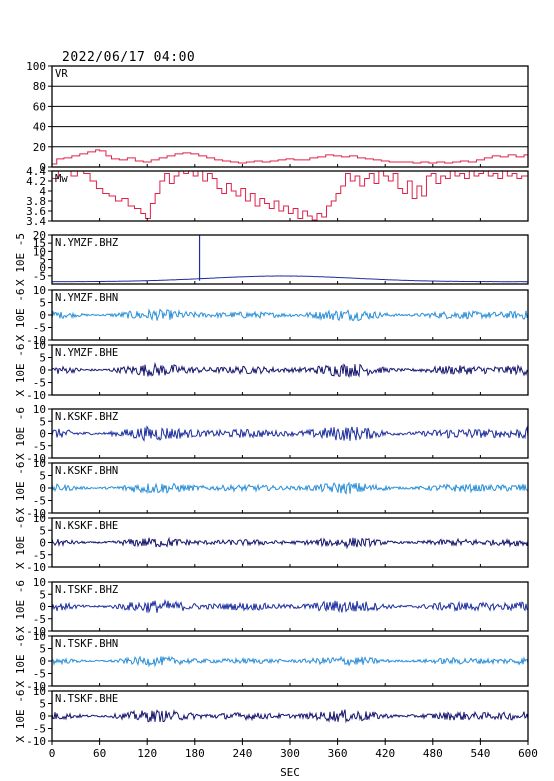 Image resolution: width=554 pixels, height=781 pixels. Describe the element at coordinates (86, 590) in the screenshot. I see `panel-label-n-tskf-bhz: N.TSKF.BHZ` at that location.